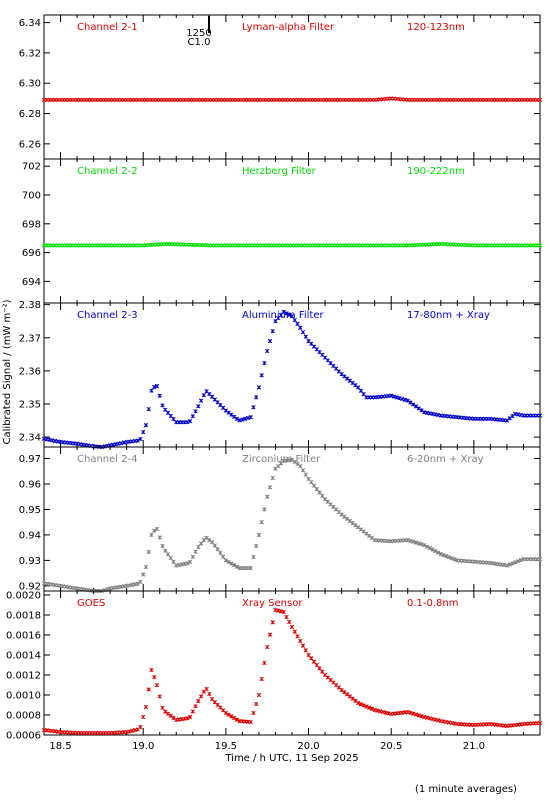 This screenshot has height=800, width=550. What do you see at coordinates (23, 696) in the screenshot?
I see `y-tick-label: 0.0010` at bounding box center [23, 696].